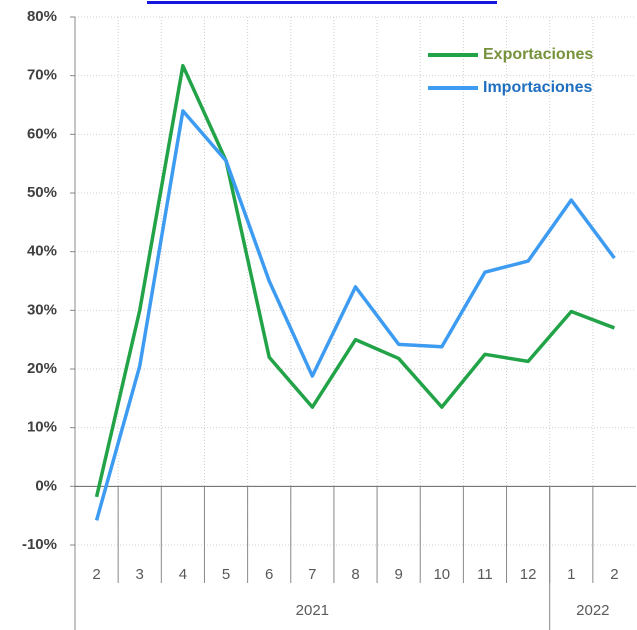 This screenshot has height=630, width=637. What do you see at coordinates (485, 574) in the screenshot?
I see `x-tick-label: 11` at bounding box center [485, 574].